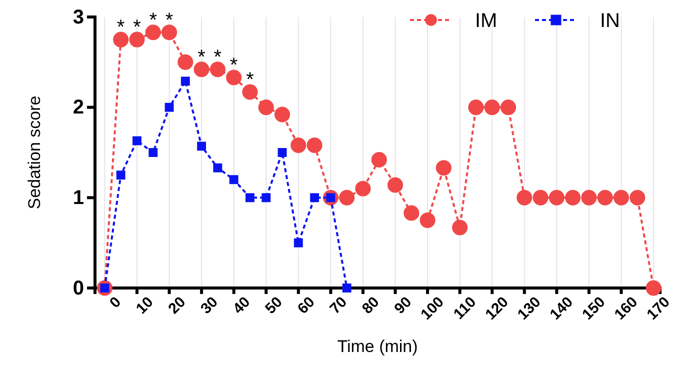 This screenshot has height=389, width=678. Describe the element at coordinates (433, 309) in the screenshot. I see `x-tick-label: 100` at that location.